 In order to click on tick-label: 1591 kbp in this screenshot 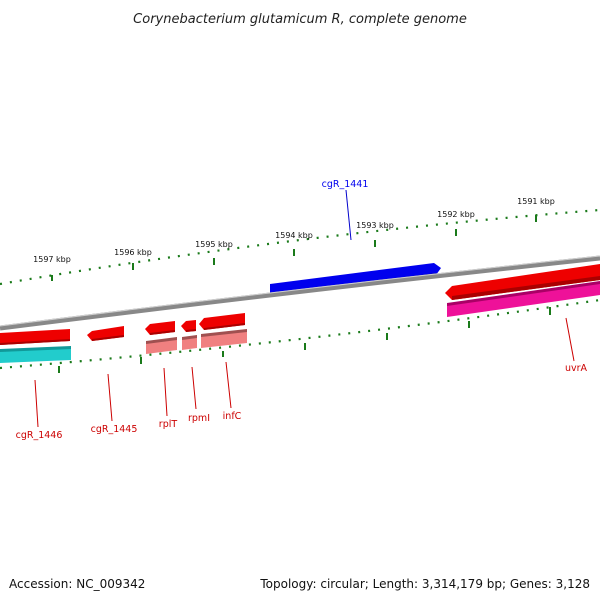, I will do `click(536, 201)`.